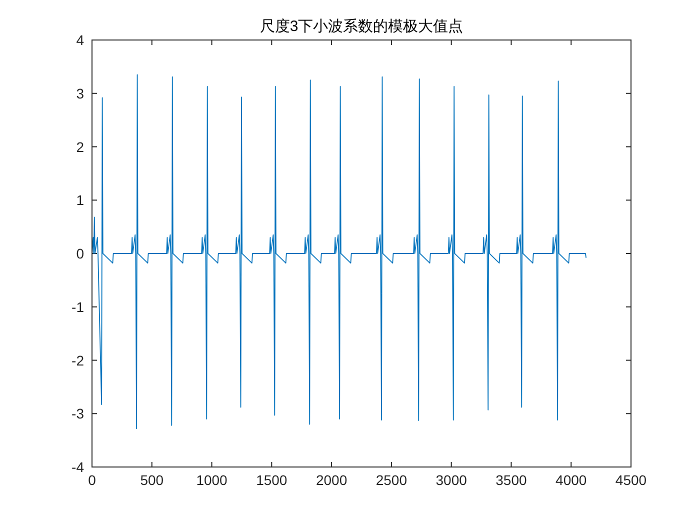 This screenshot has height=525, width=700. What do you see at coordinates (512, 480) in the screenshot?
I see `x-tick-label: 3500` at bounding box center [512, 480].